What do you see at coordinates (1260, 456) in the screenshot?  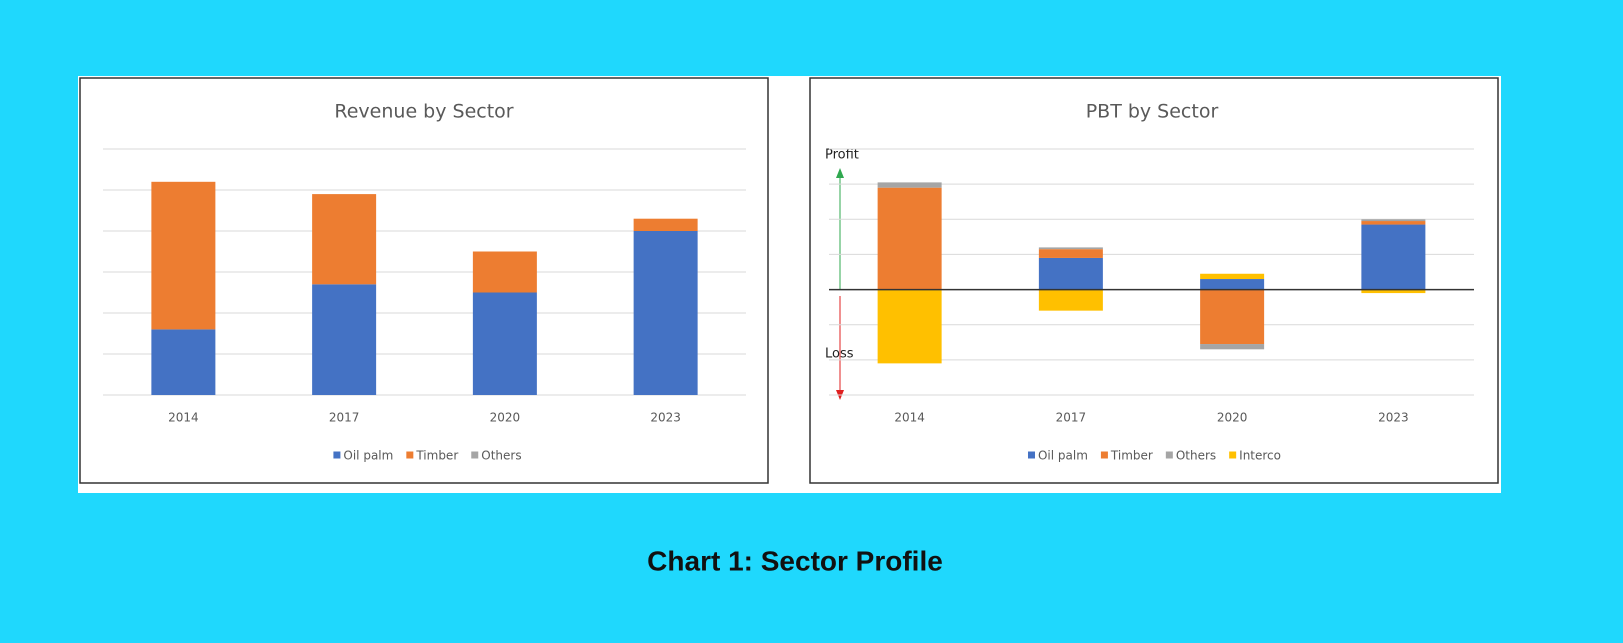 I see `legend-label: Interco` at bounding box center [1260, 456].